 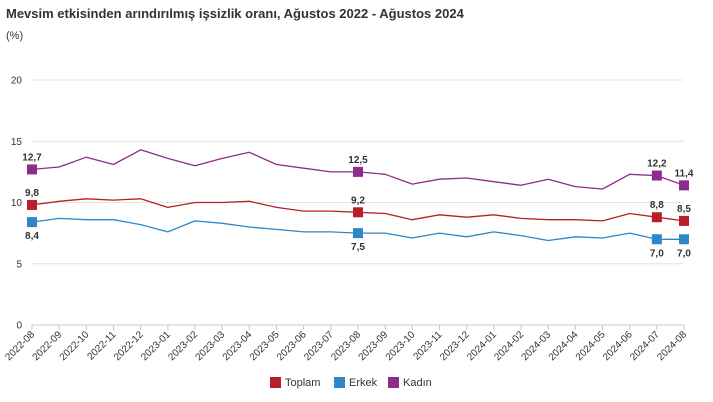 I want to click on legend-label: Toplam, so click(x=302, y=383).